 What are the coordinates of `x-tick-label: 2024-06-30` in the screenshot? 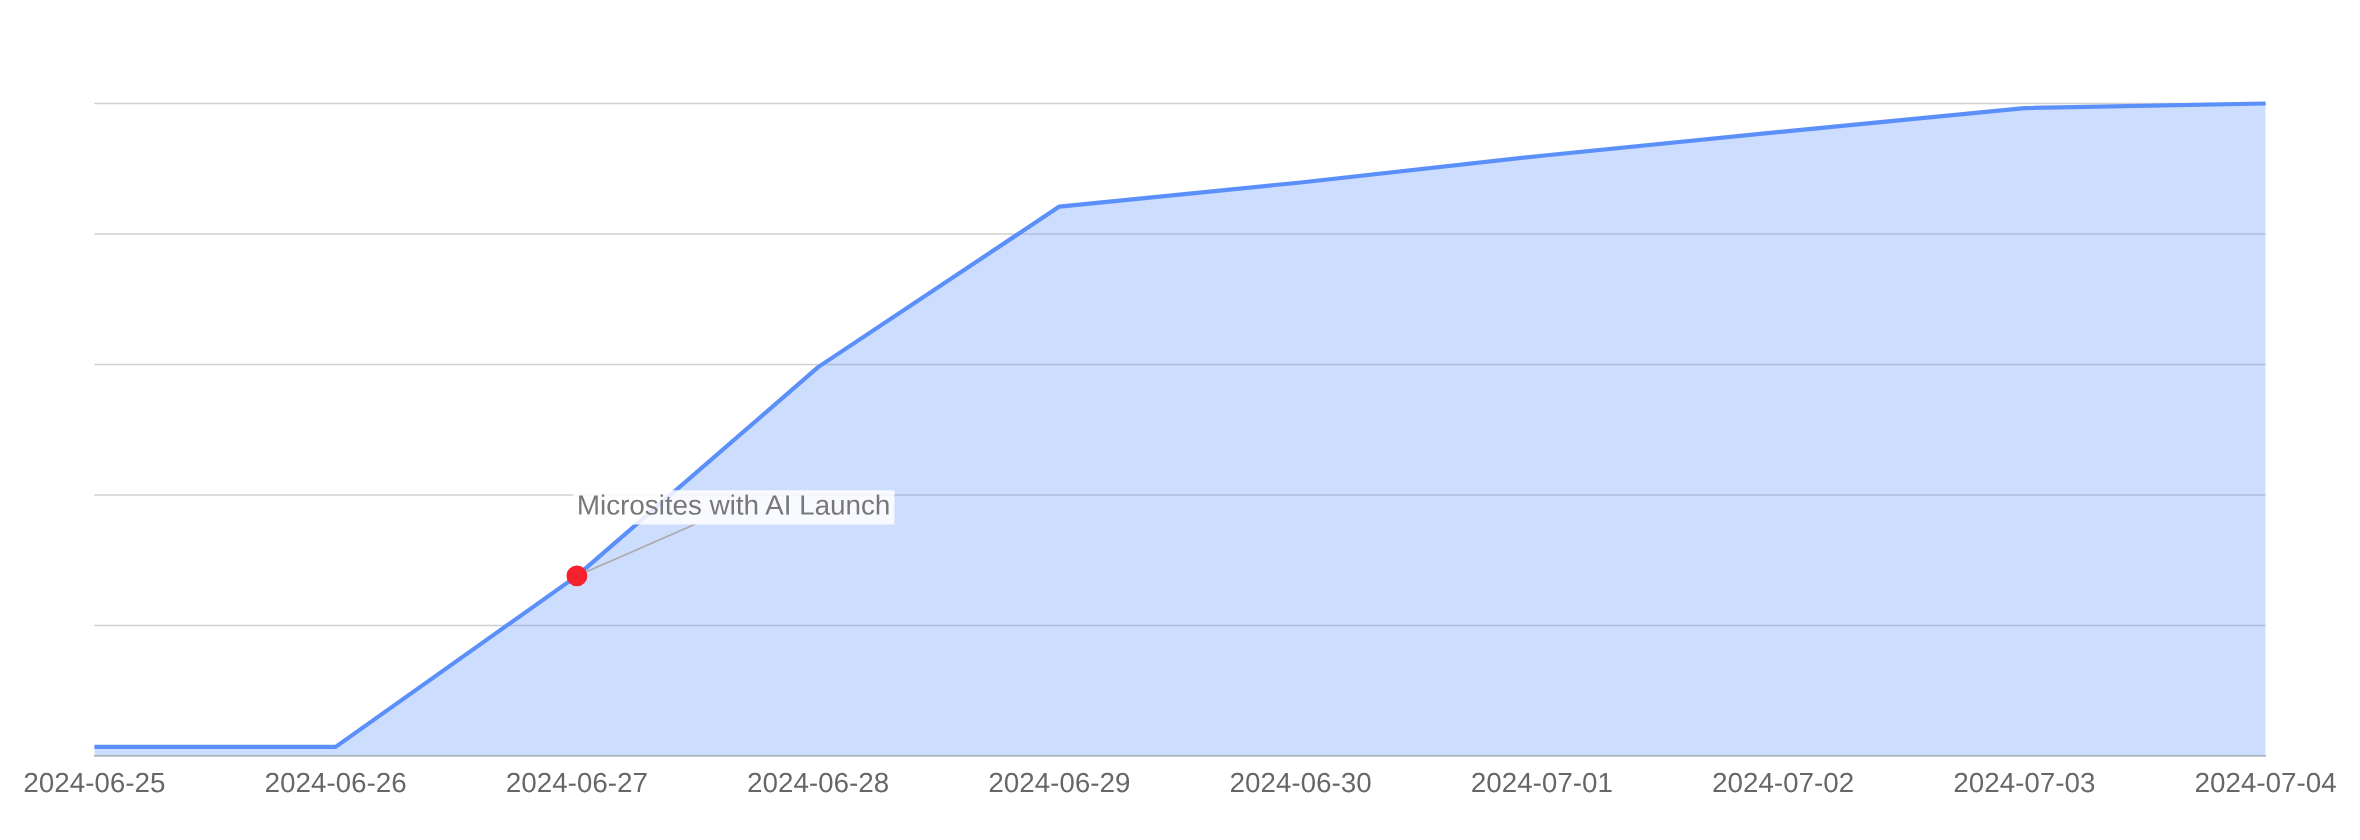 It's located at (1300, 782).